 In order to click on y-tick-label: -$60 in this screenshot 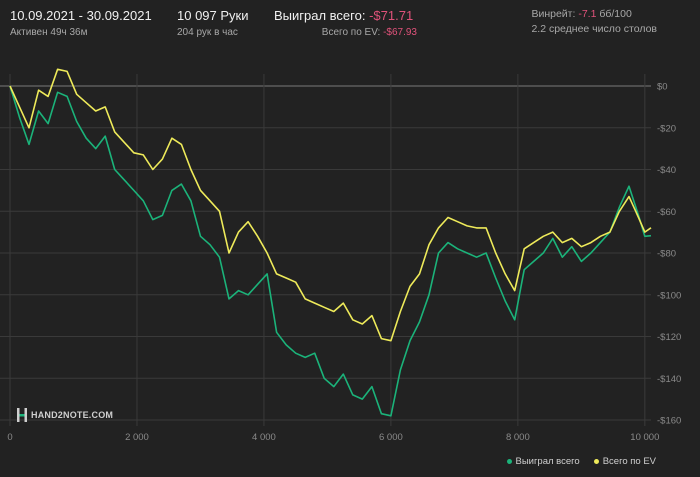, I will do `click(666, 212)`.